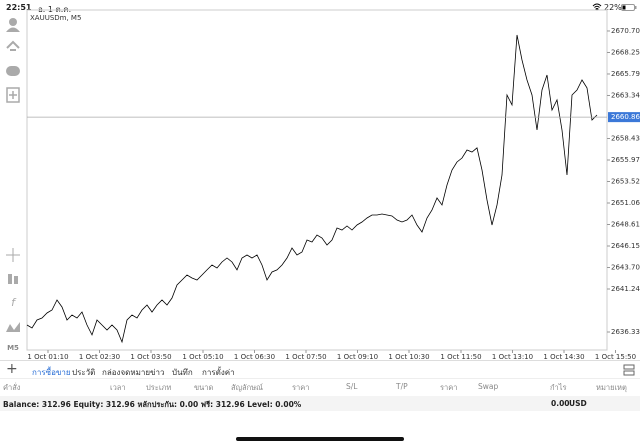  I want to click on current-price-label: 2660.869, so click(625, 117).